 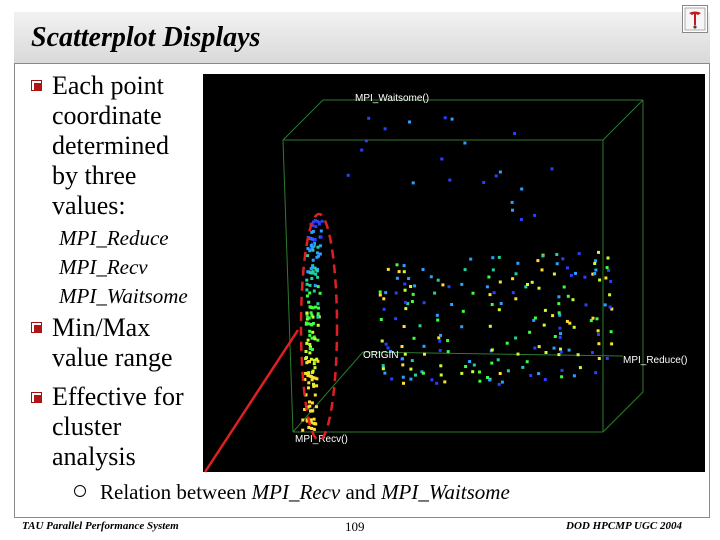 I want to click on cluster-highlight-ellipse, so click(x=319, y=327).